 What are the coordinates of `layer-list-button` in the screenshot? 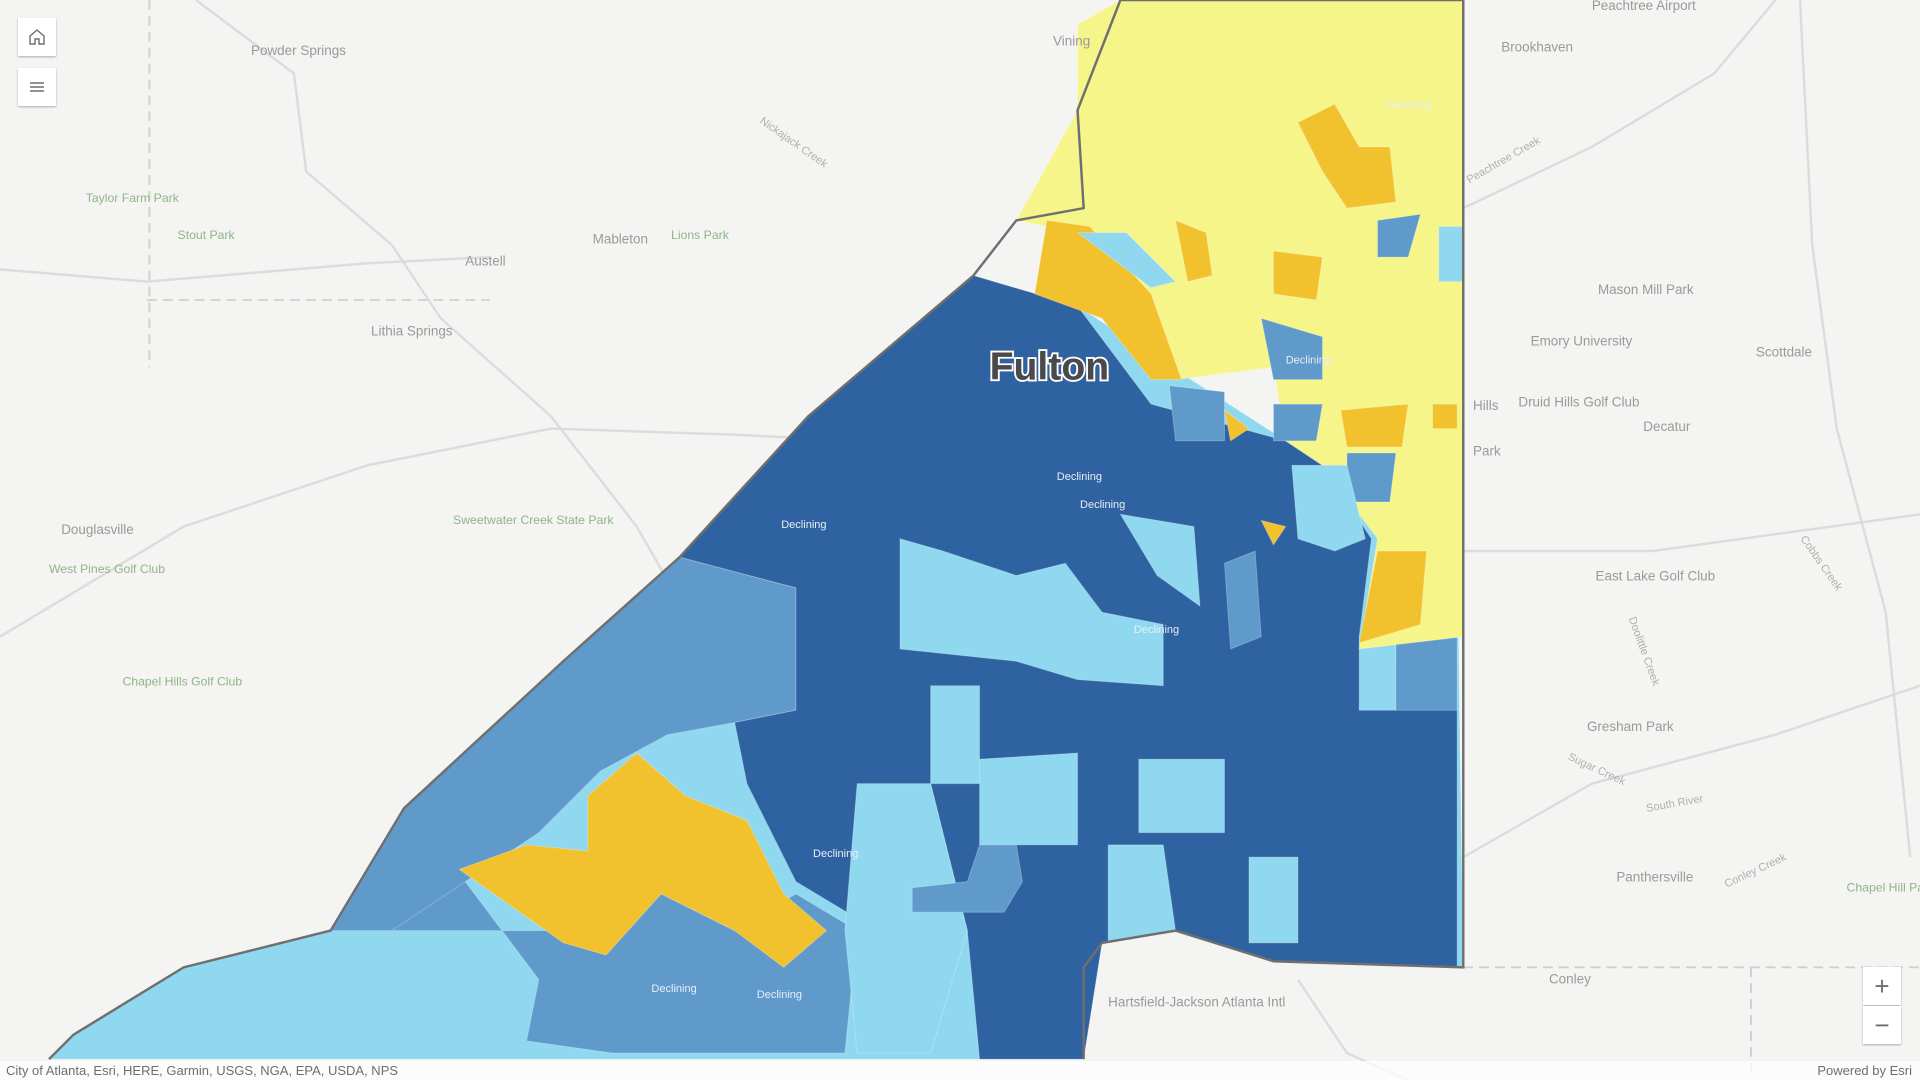 It's located at (37, 87).